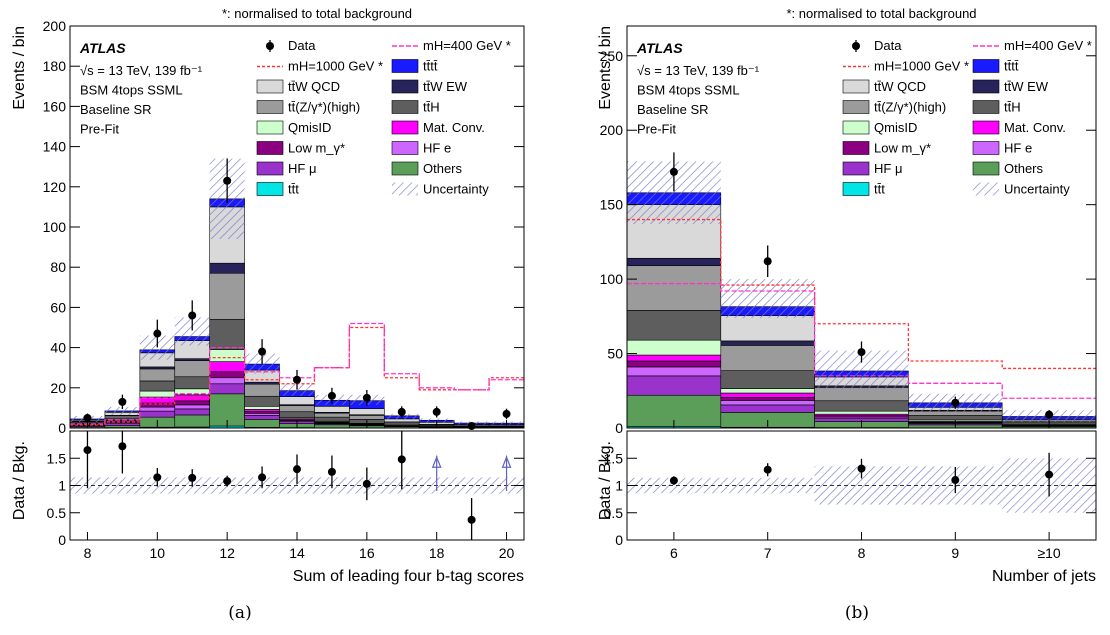  I want to click on ratio-offscale-marker, so click(436, 461).